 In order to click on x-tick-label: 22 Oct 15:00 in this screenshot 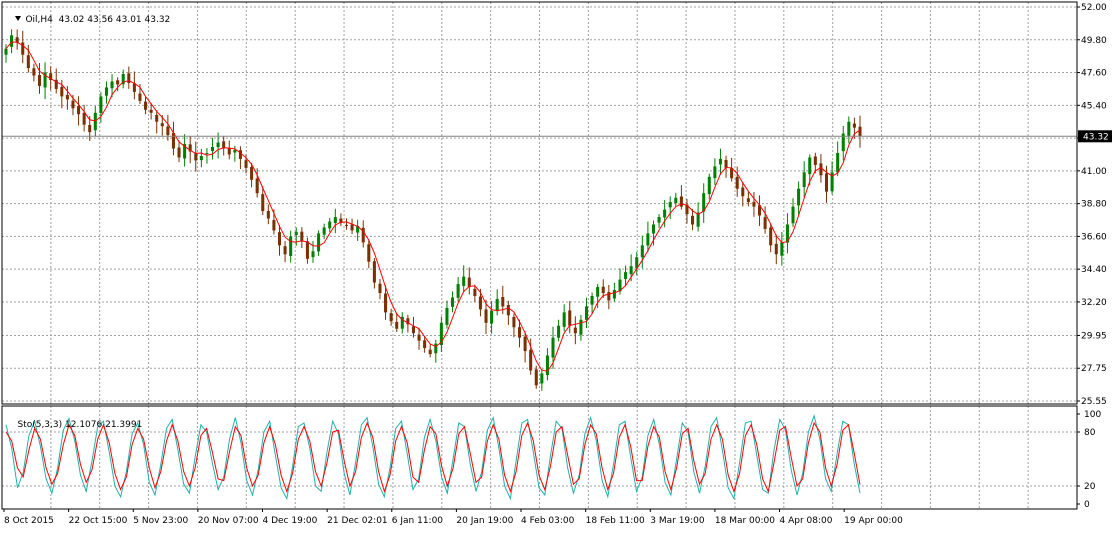, I will do `click(98, 521)`.